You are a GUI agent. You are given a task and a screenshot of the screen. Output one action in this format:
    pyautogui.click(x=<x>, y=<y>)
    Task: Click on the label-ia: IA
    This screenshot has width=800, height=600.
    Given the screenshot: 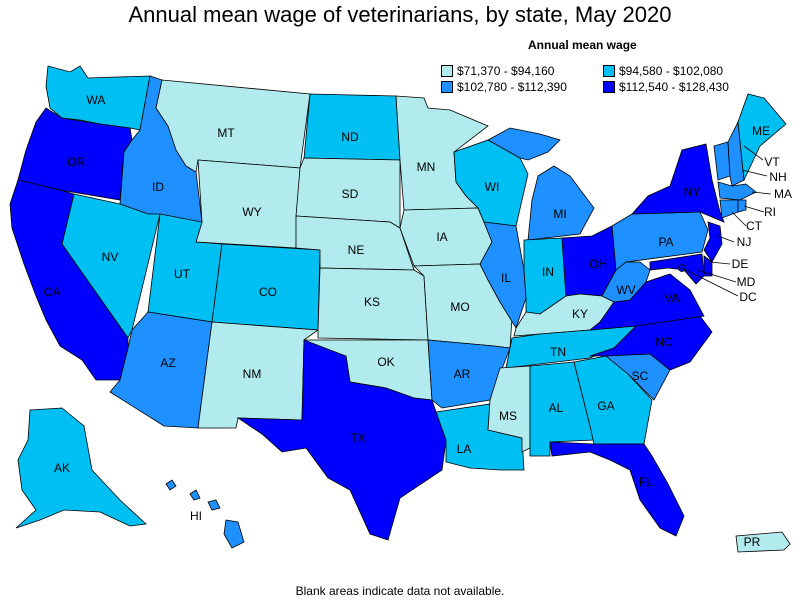 What is the action you would take?
    pyautogui.click(x=441, y=237)
    